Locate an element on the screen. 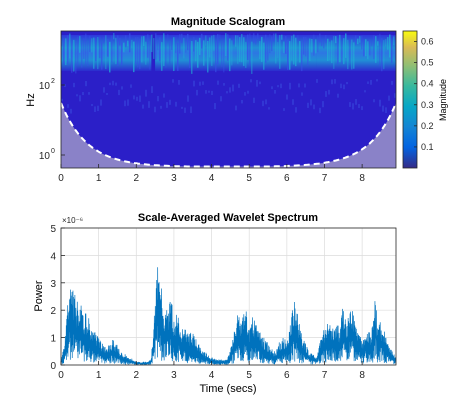 The width and height of the screenshot is (466, 410). x-tick-label: 6 is located at coordinates (287, 178).